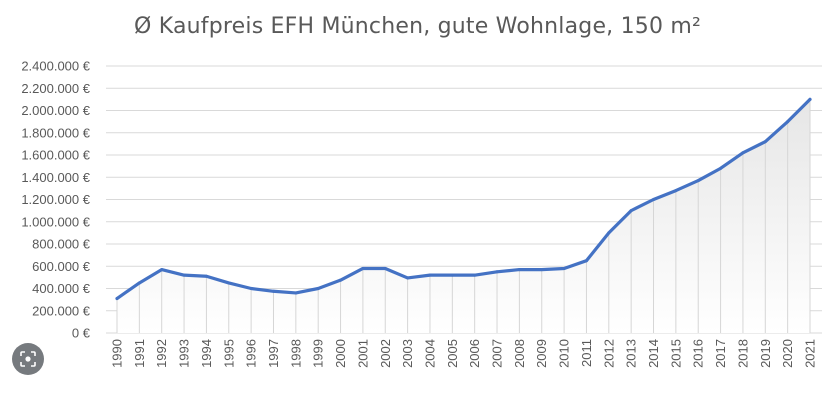 The width and height of the screenshot is (835, 405). What do you see at coordinates (161, 353) in the screenshot?
I see `x-tick-label: 1992` at bounding box center [161, 353].